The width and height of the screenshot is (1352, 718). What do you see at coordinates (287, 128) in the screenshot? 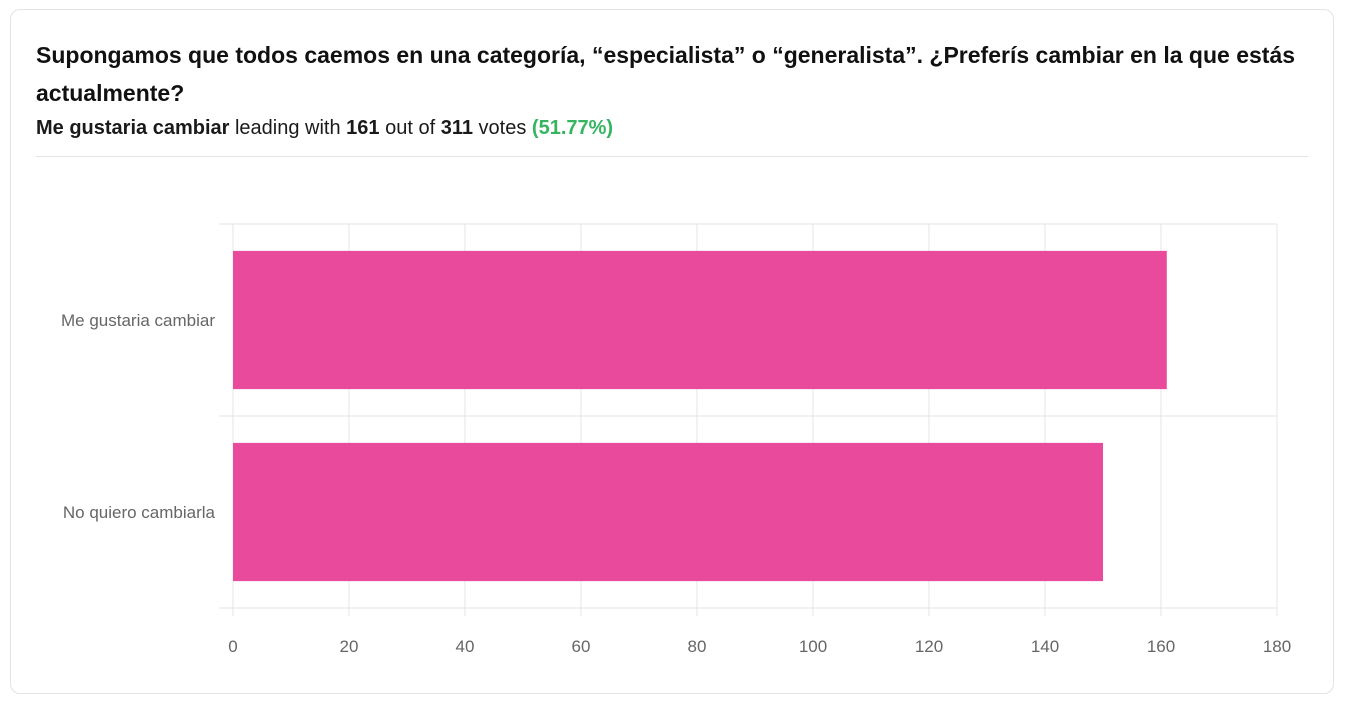
I see `leading-text: leading with` at bounding box center [287, 128].